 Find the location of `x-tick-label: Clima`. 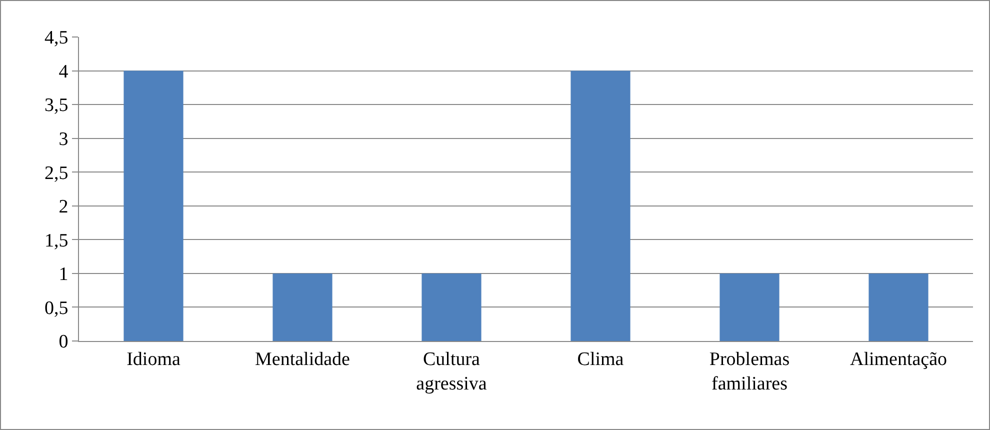

x-tick-label: Clima is located at coordinates (600, 359).